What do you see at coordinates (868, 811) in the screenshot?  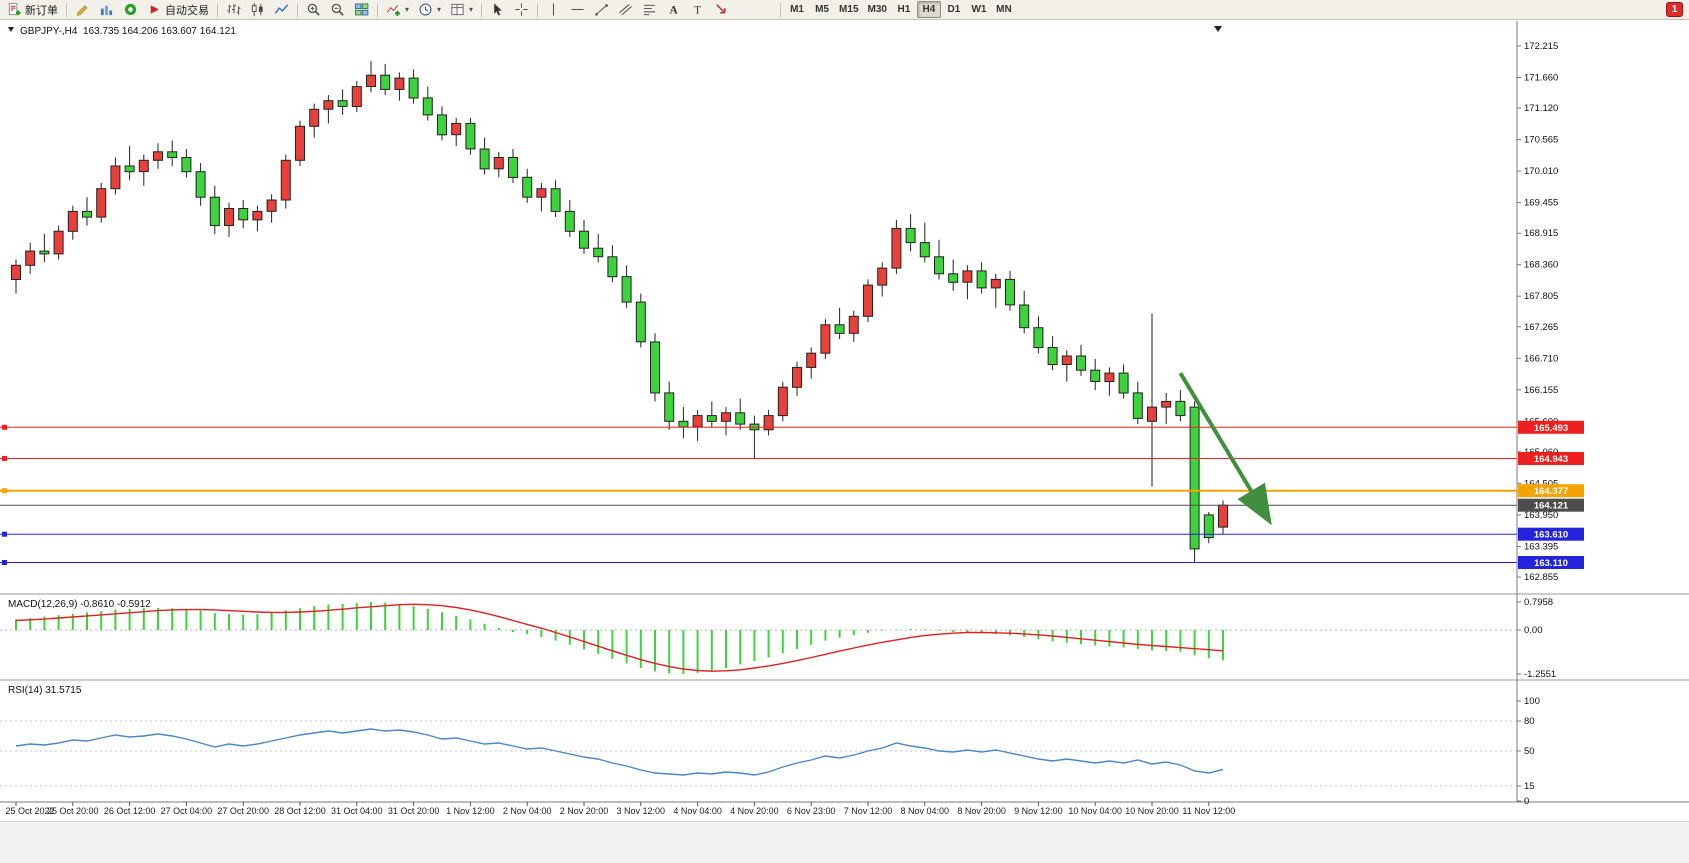 I see `time-axis-label: 7 Nov 12:00` at bounding box center [868, 811].